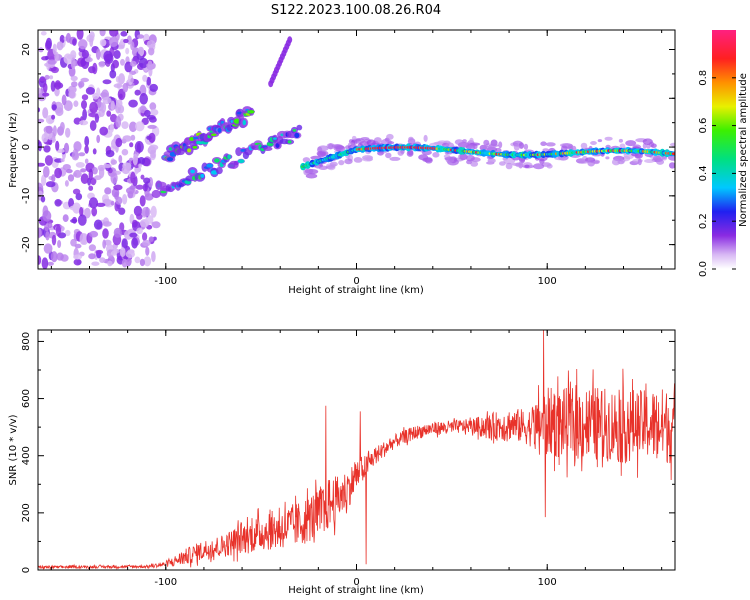 The width and height of the screenshot is (750, 600). I want to click on spectrogram-ytick-label: 20, so click(26, 49).